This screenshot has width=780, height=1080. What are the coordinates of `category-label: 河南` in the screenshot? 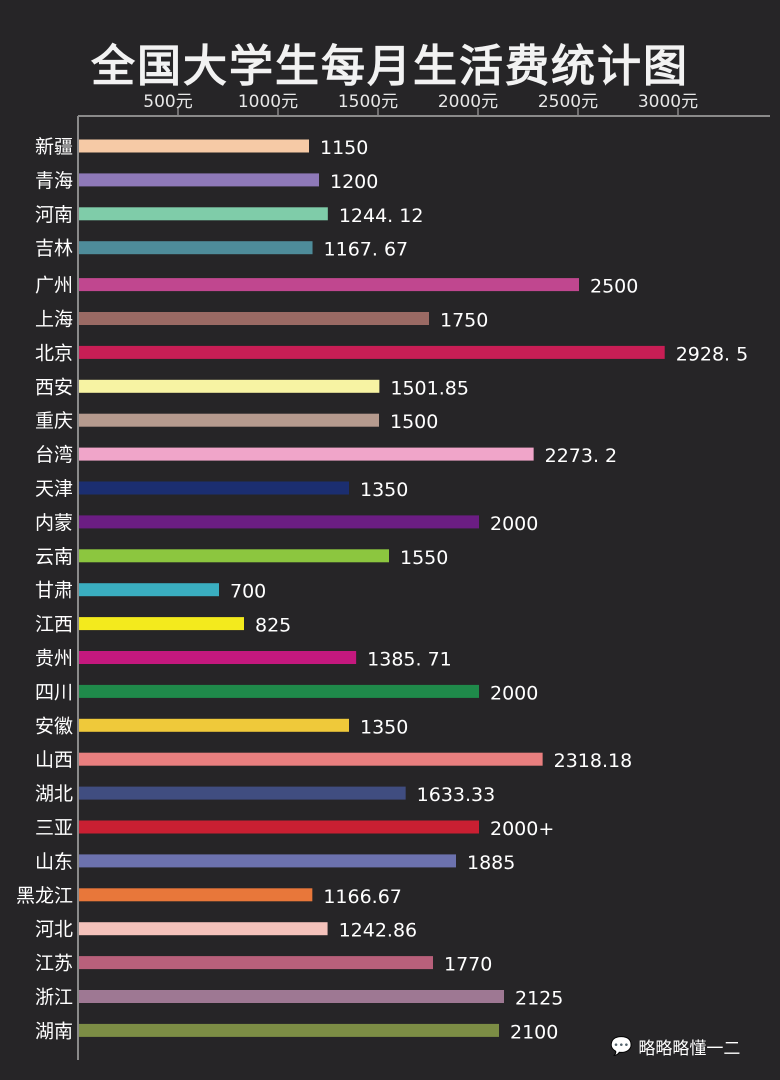 It's located at (54, 215).